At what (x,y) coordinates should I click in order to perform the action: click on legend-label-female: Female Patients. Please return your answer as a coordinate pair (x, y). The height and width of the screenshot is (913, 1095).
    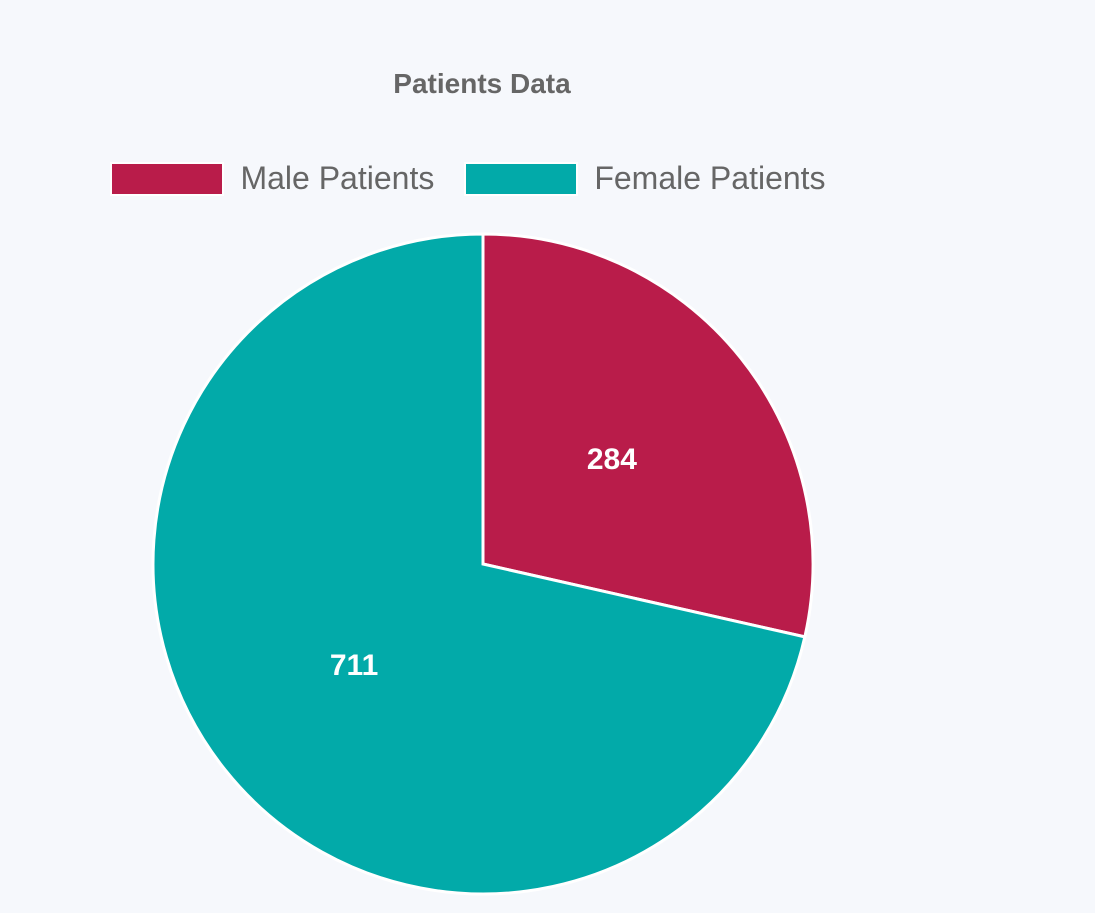
    Looking at the image, I should click on (710, 178).